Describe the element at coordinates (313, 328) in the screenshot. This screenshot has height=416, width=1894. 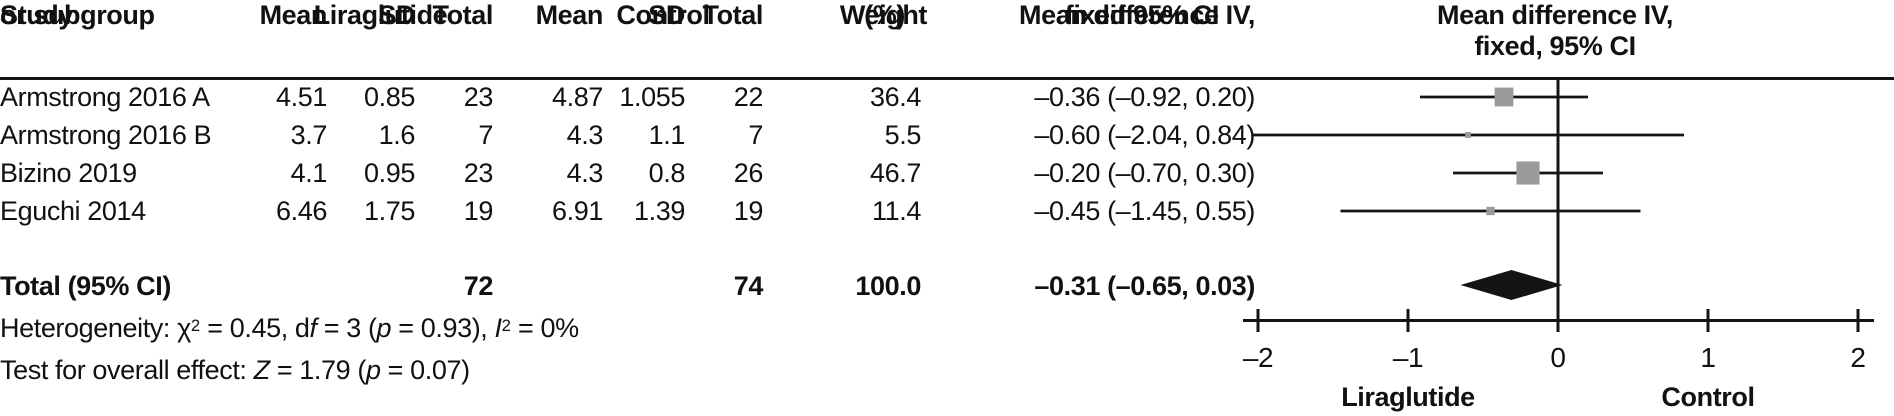
I see `het-f-italic: f` at that location.